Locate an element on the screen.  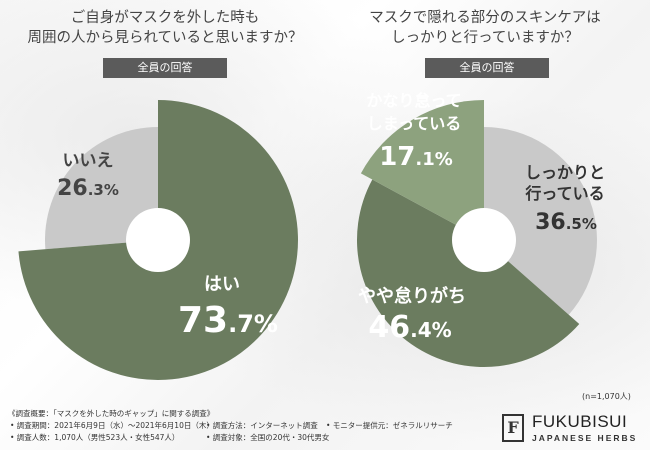
right-title-line2: しっかりと行っていますか？ is located at coordinates (485, 38).